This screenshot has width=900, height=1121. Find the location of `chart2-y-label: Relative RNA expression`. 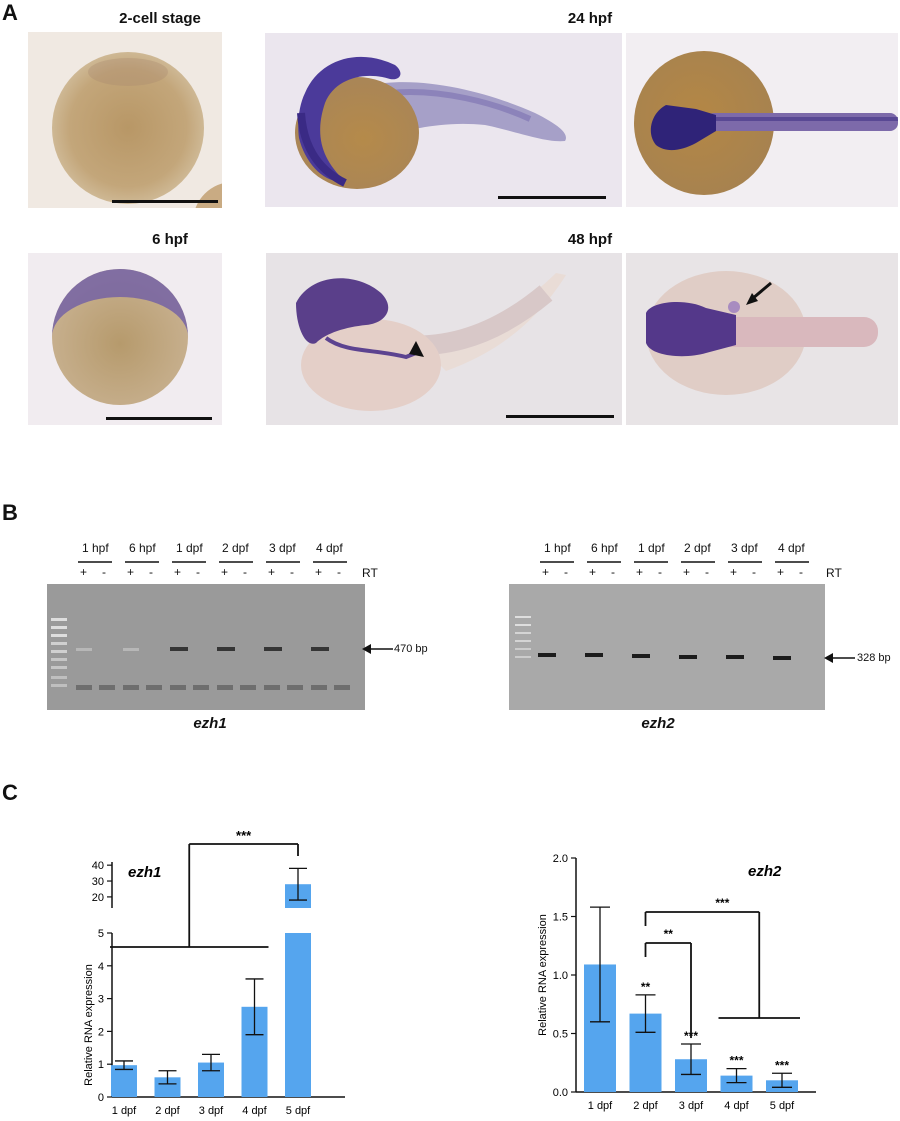

chart2-y-label: Relative RNA expression is located at coordinates (543, 975).